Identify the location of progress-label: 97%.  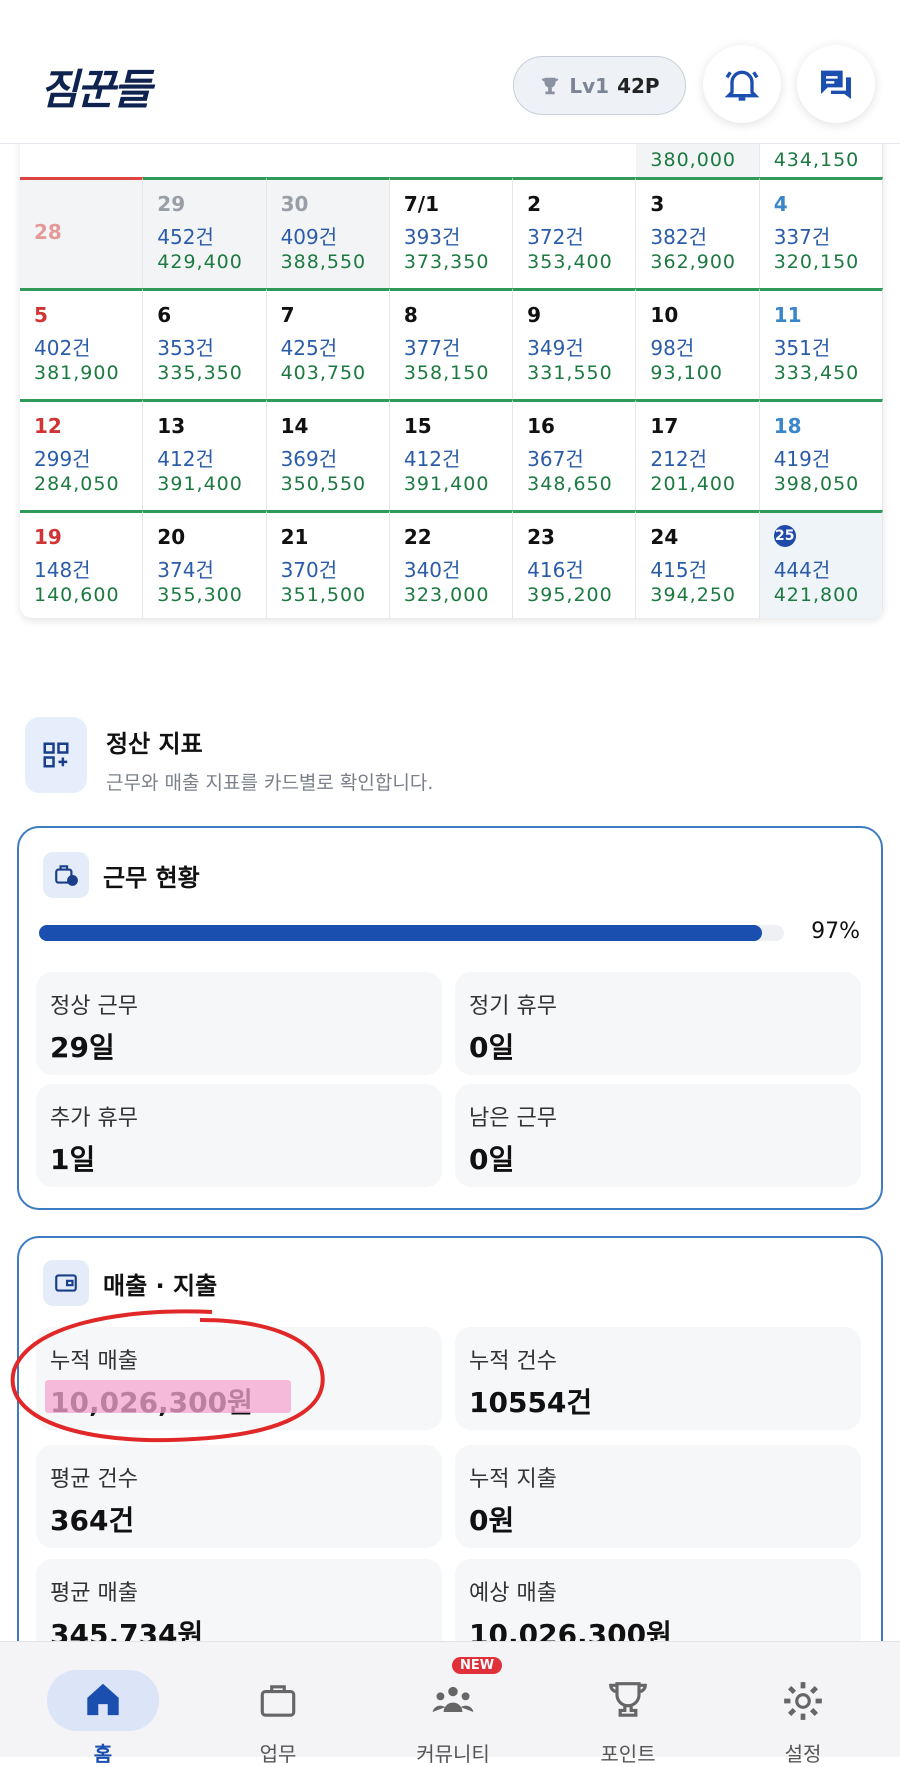
(835, 931).